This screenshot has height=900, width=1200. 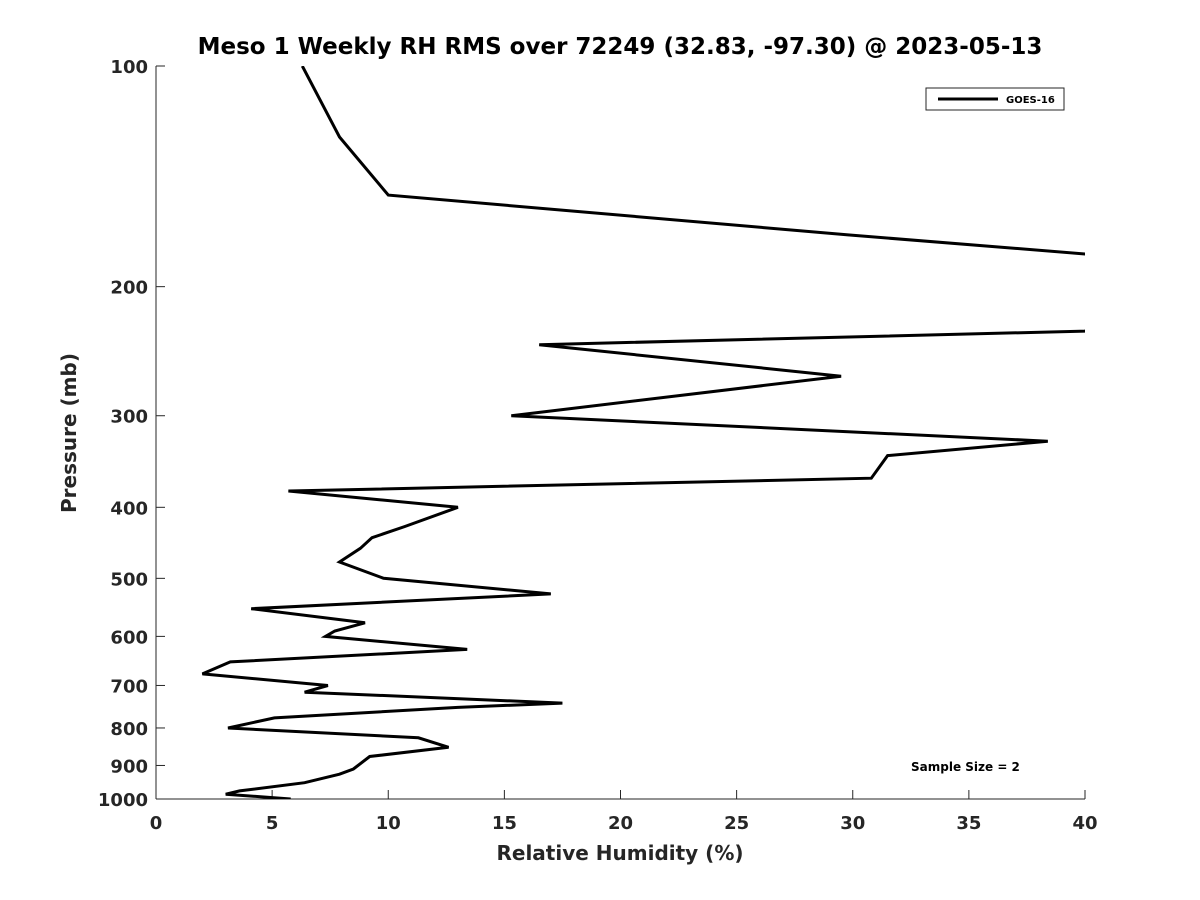 I want to click on x-axis-label: Relative Humidity (%), so click(x=619, y=853).